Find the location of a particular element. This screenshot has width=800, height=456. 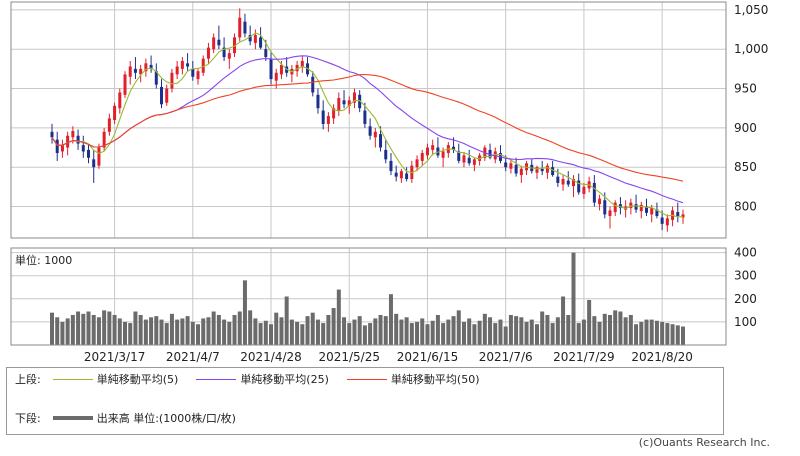

volume-tick-label: 100 is located at coordinates (745, 322).